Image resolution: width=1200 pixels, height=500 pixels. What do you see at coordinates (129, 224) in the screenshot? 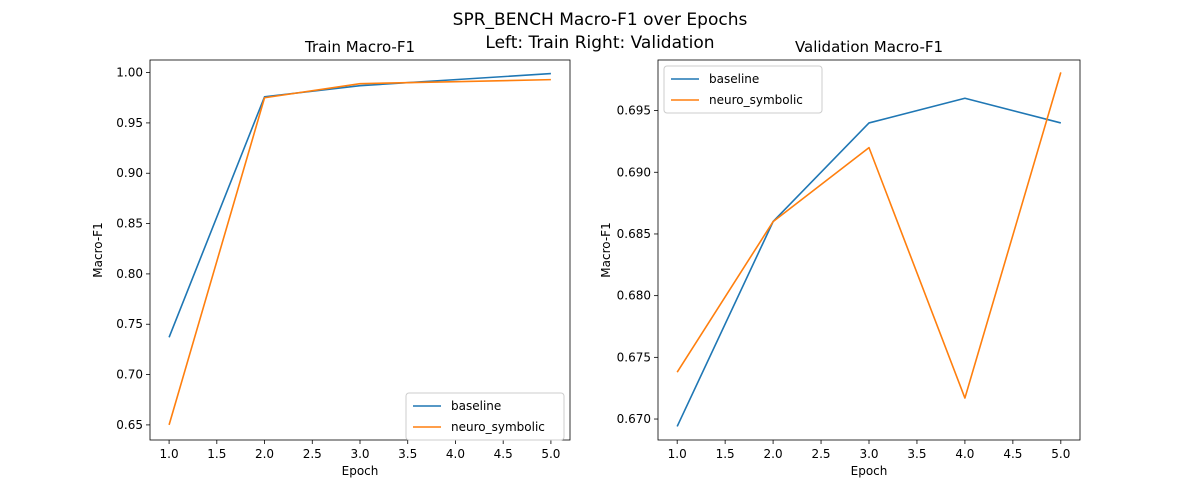
I see `y-tick-label: 0.85` at bounding box center [129, 224].